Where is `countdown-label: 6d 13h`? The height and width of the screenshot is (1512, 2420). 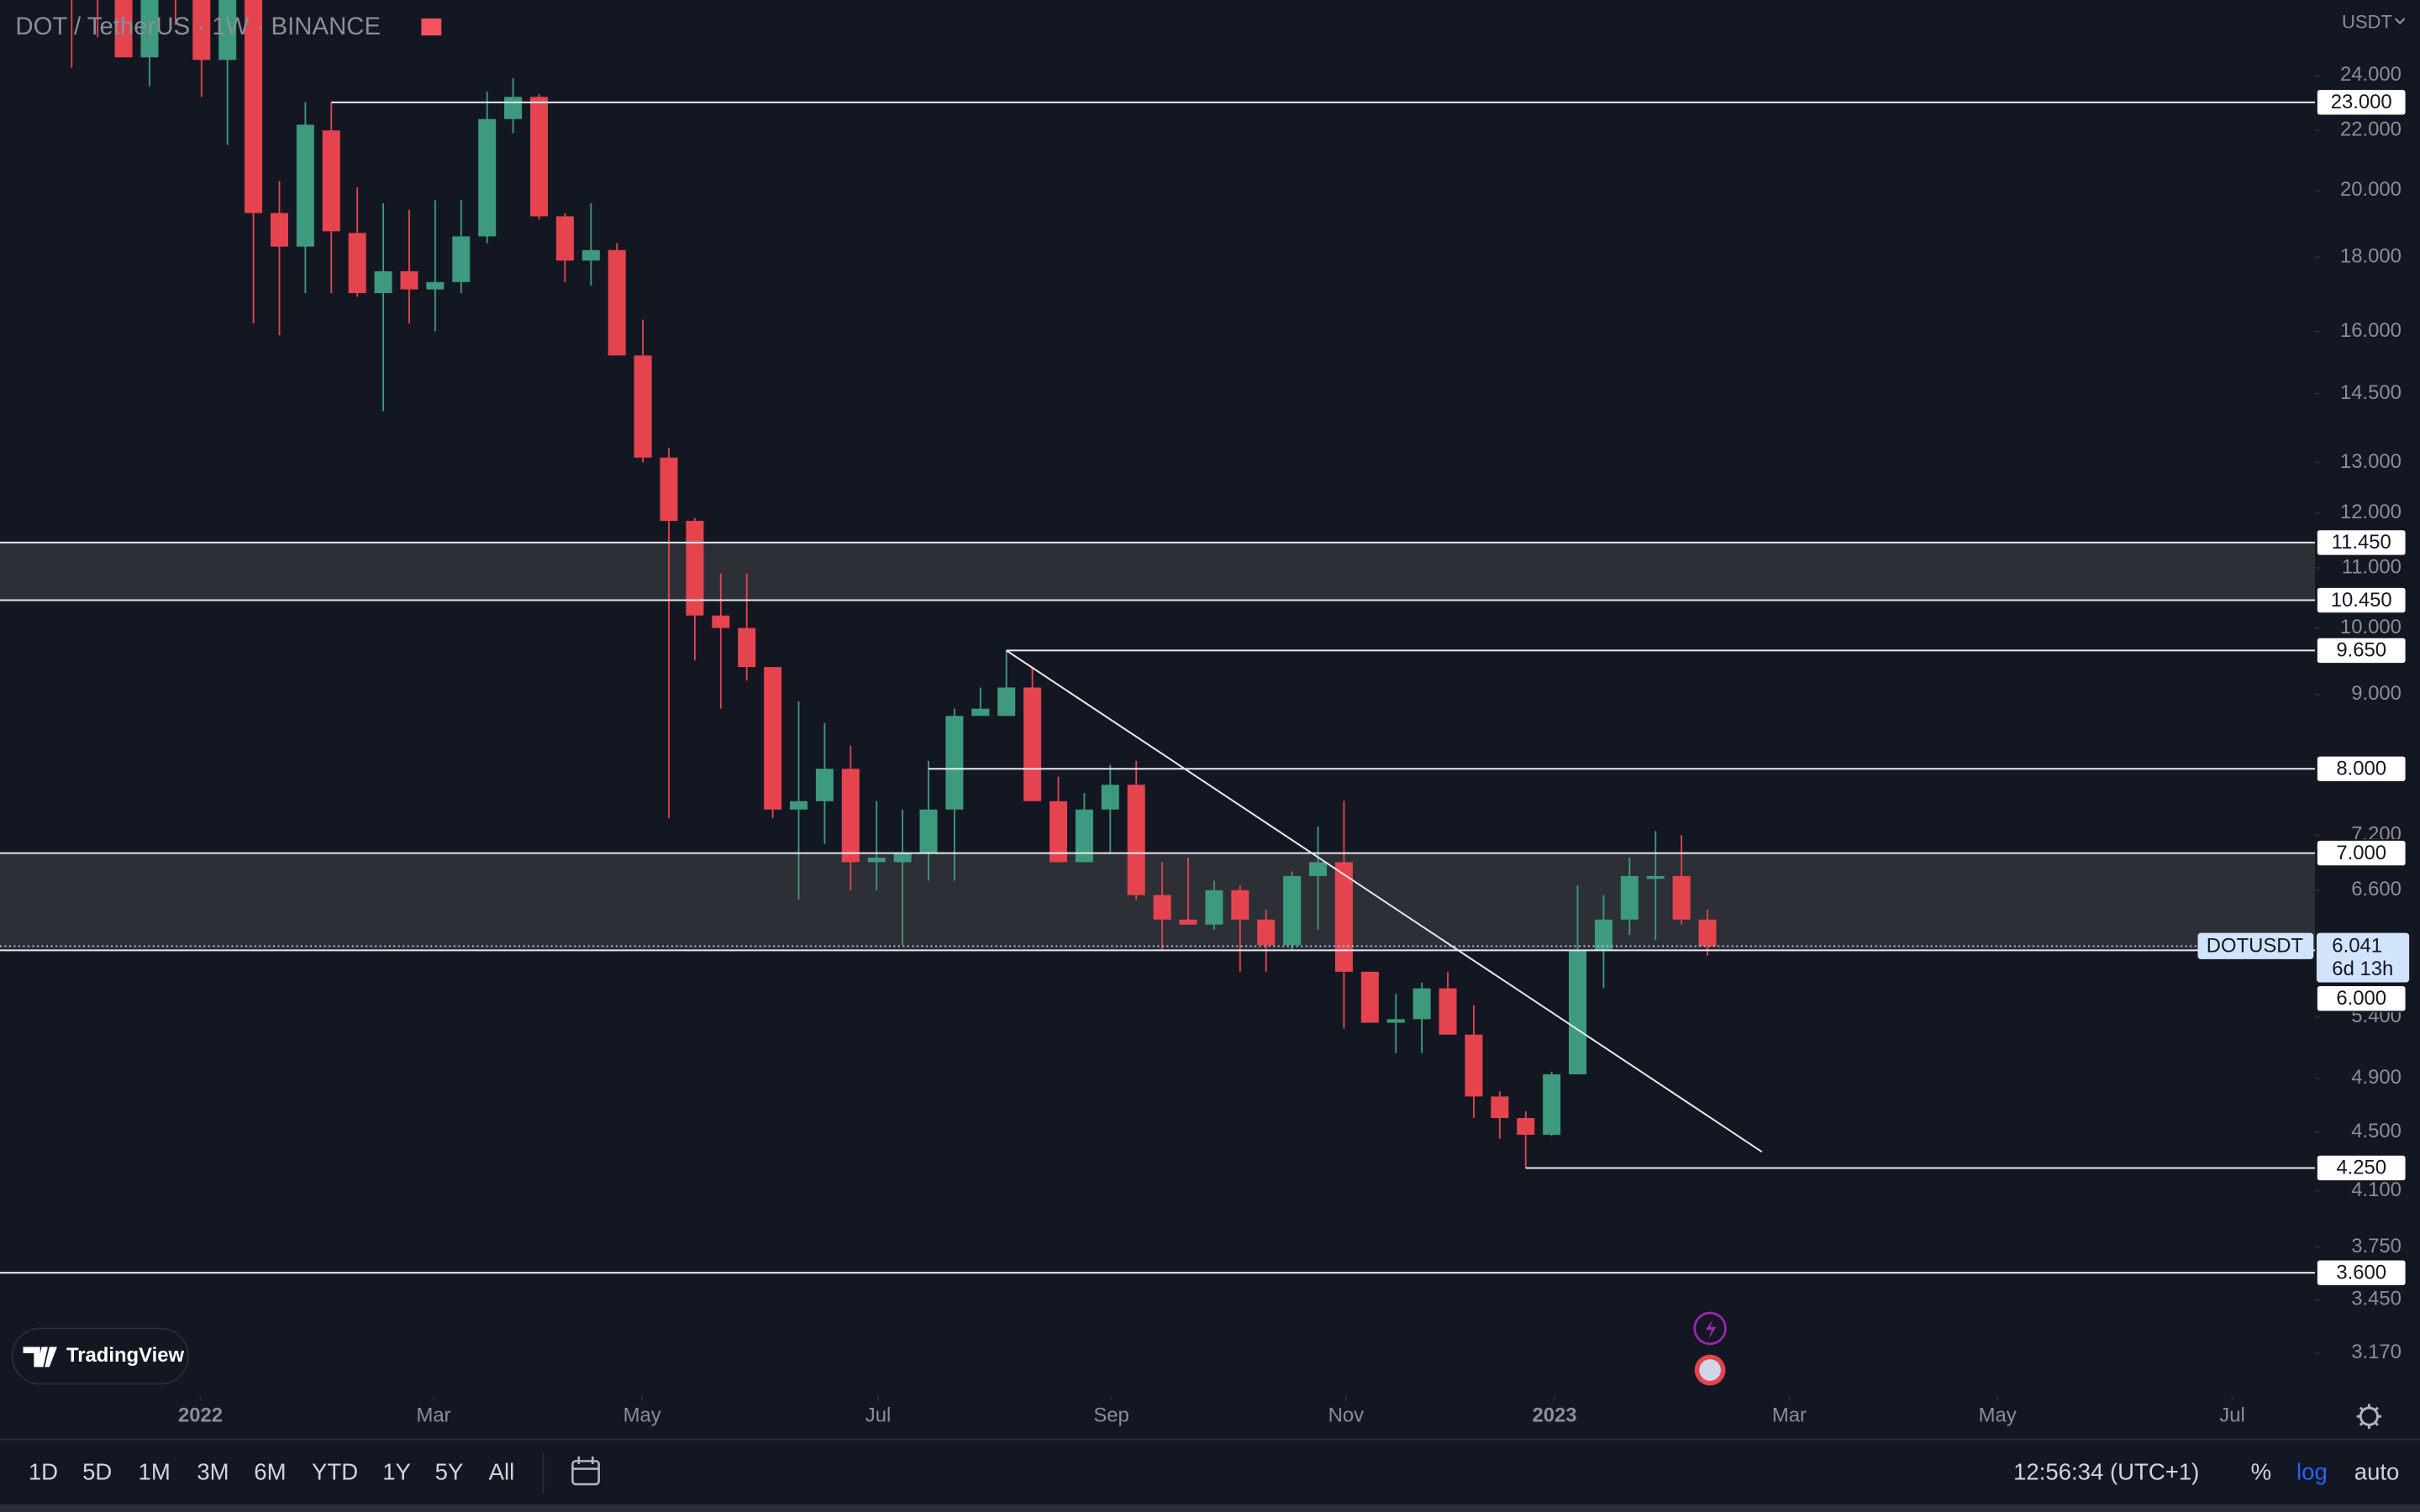 countdown-label: 6d 13h is located at coordinates (2362, 969).